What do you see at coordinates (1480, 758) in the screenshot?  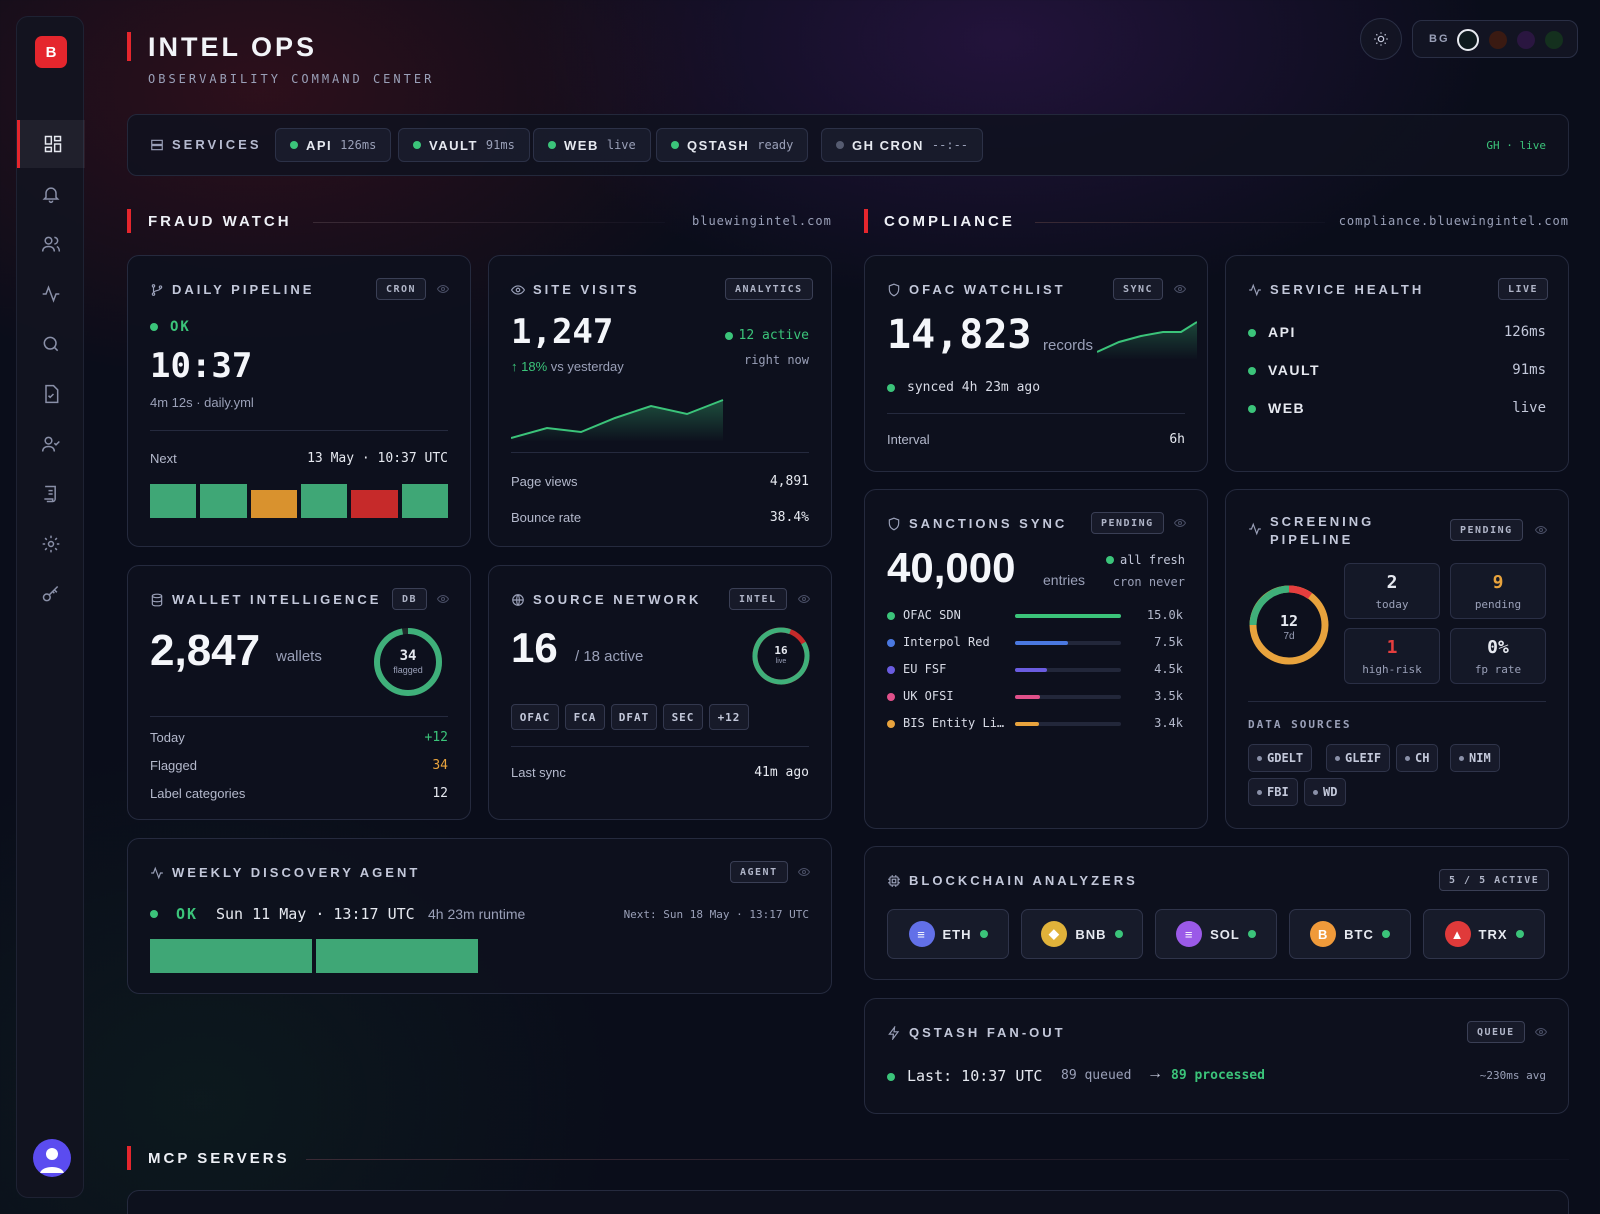 I see `data-source-name: NIM` at bounding box center [1480, 758].